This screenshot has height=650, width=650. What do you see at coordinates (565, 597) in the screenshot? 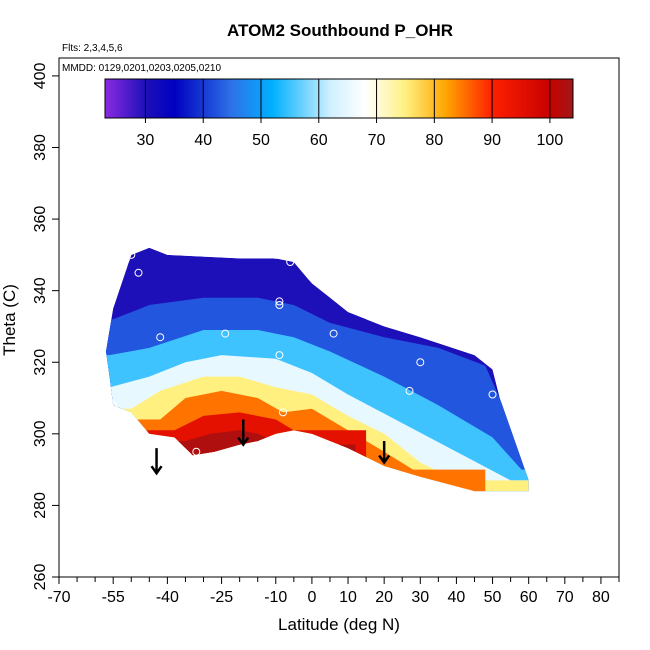
I see `x-tick-label: 70` at bounding box center [565, 597].